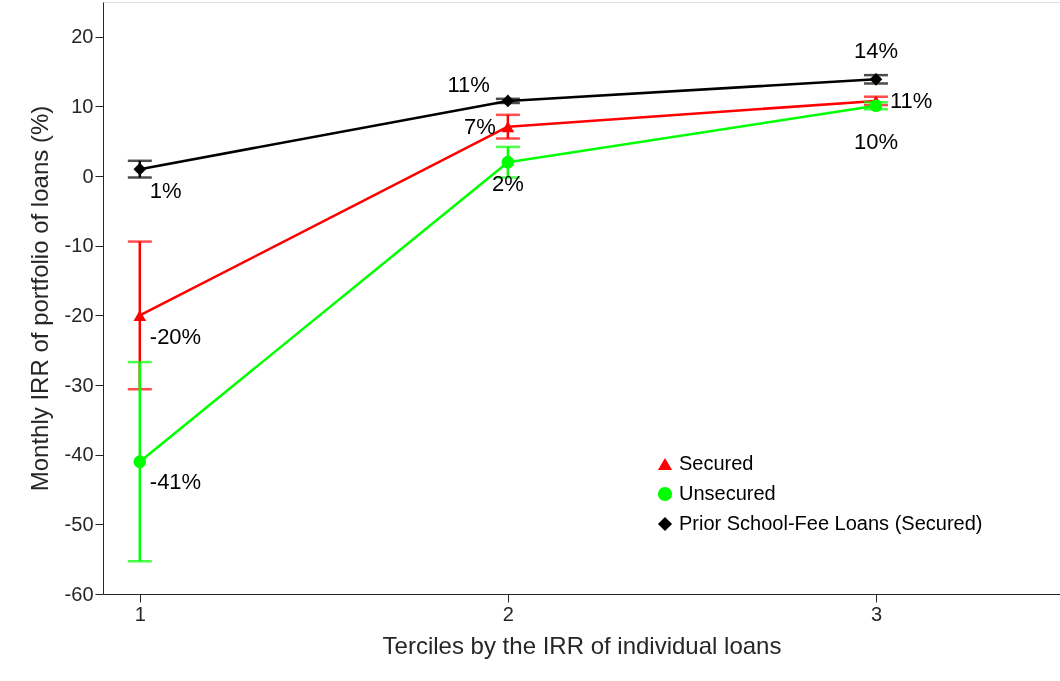 This screenshot has width=1060, height=681. Describe the element at coordinates (875, 141) in the screenshot. I see `data-label: 10%` at that location.